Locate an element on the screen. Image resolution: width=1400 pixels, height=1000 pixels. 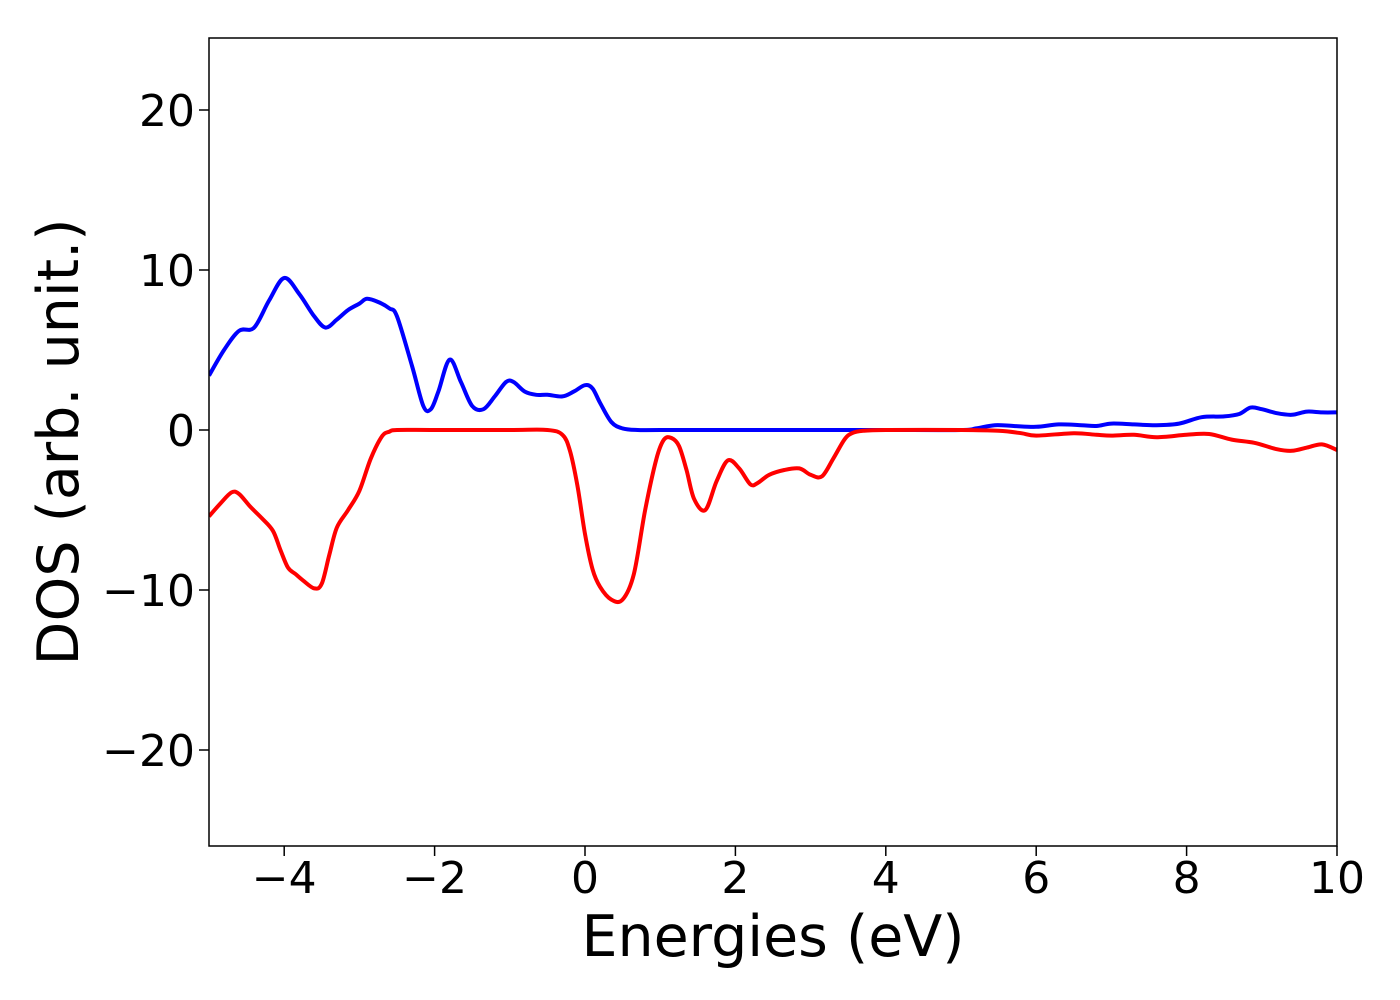
y-tick-label: −20 is located at coordinates (148, 751).